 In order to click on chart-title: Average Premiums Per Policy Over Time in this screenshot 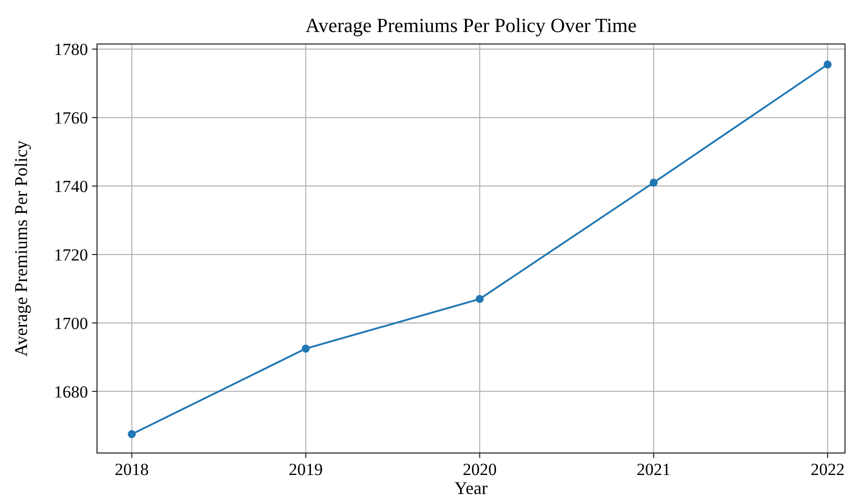, I will do `click(471, 26)`.